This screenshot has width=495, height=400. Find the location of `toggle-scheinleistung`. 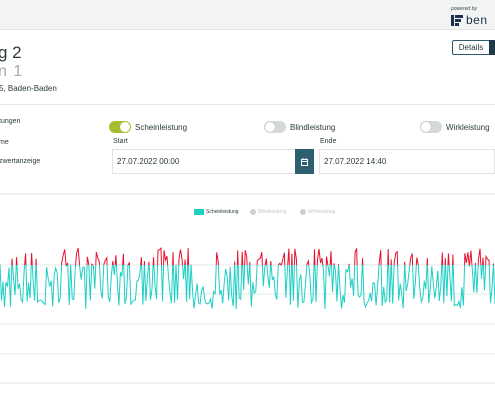

toggle-scheinleistung is located at coordinates (120, 127).